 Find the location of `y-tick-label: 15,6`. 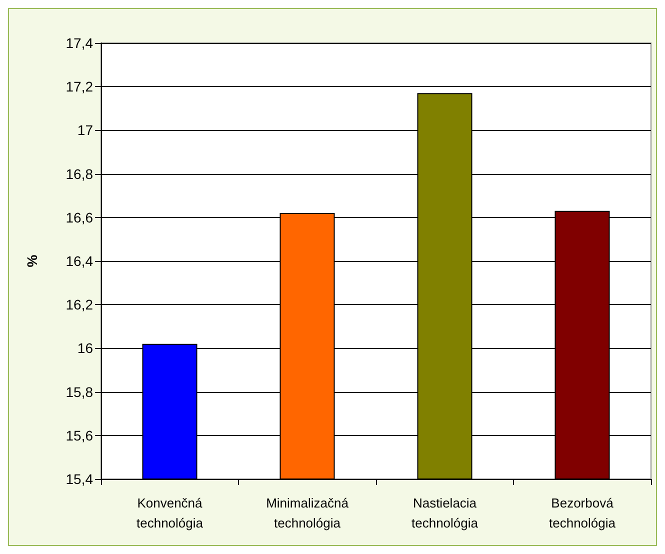

y-tick-label: 15,6 is located at coordinates (80, 435).